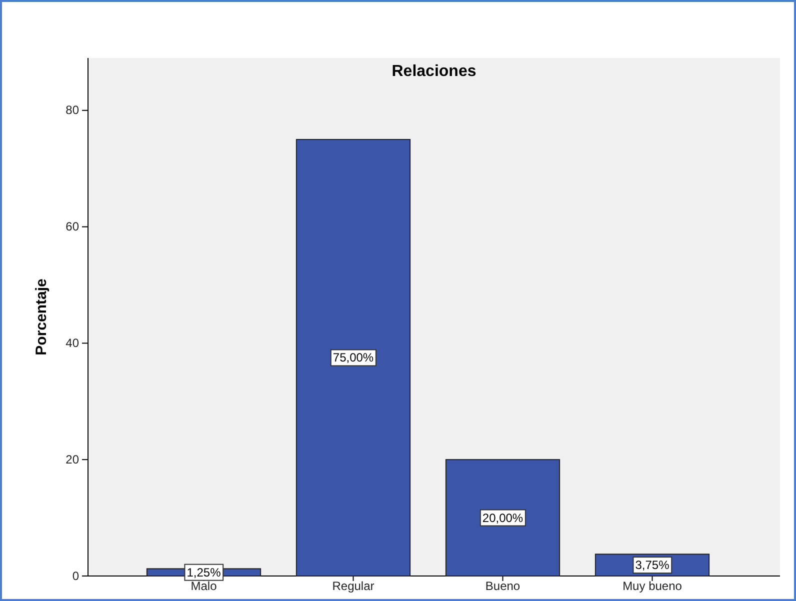 This screenshot has height=601, width=796. I want to click on y-tick-label: 60, so click(73, 227).